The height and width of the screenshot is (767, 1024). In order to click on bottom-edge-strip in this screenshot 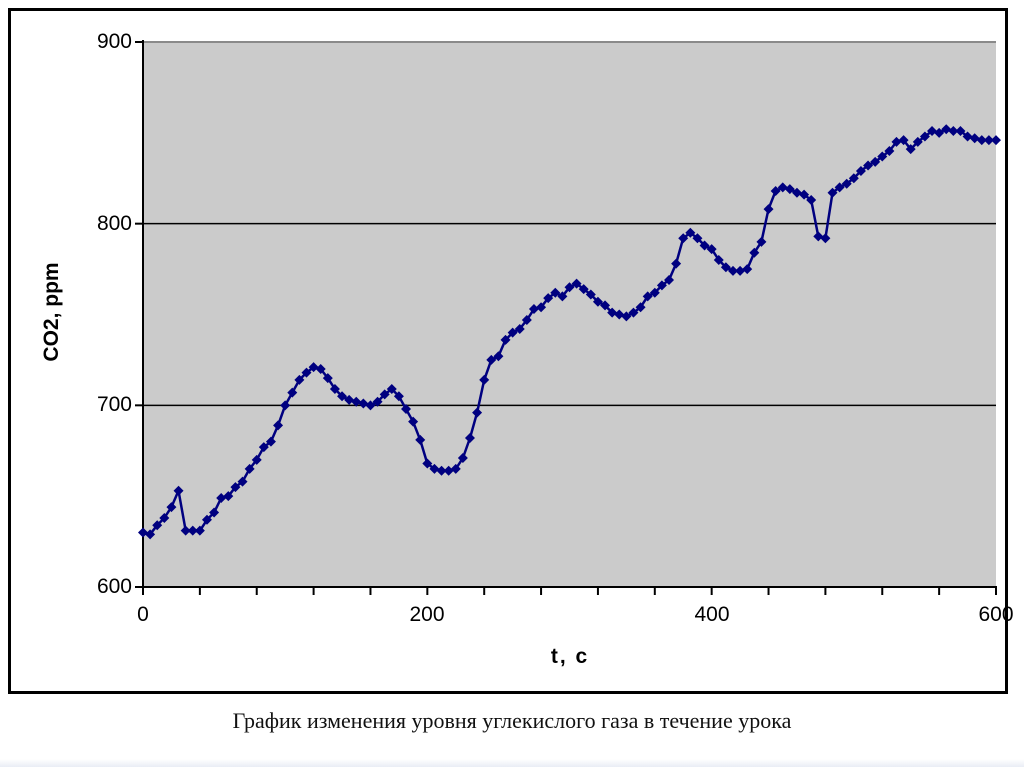, I will do `click(512, 763)`.